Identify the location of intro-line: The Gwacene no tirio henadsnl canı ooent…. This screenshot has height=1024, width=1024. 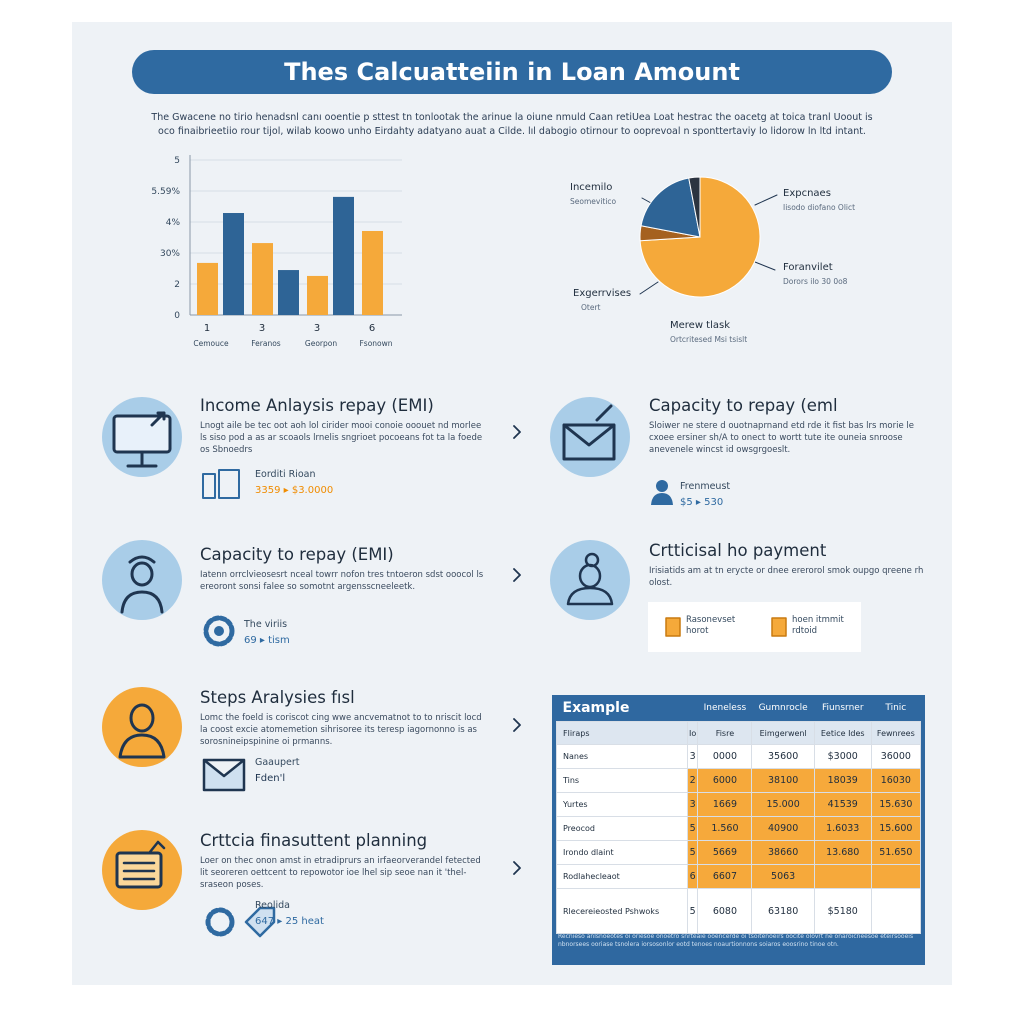
(512, 117).